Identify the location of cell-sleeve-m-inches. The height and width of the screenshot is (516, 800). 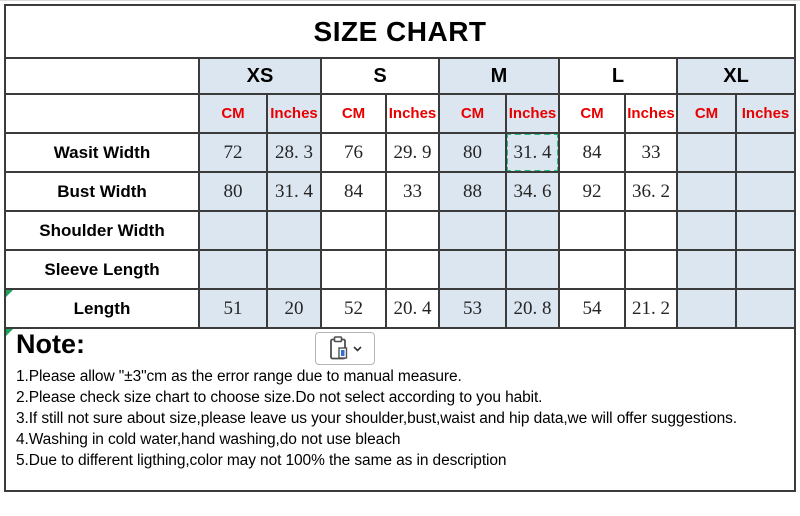
(532, 269).